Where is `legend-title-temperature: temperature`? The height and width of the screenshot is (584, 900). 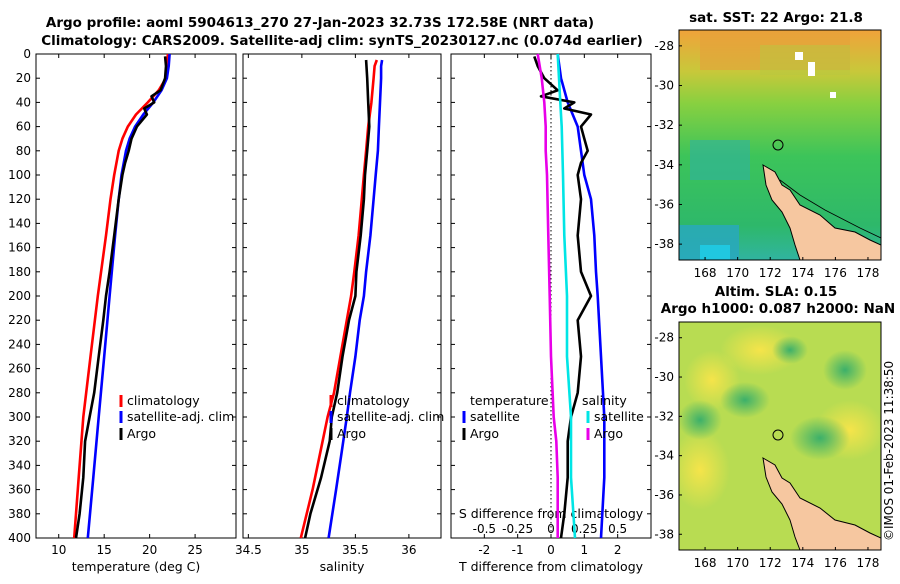
legend-title-temperature: temperature is located at coordinates (509, 400).